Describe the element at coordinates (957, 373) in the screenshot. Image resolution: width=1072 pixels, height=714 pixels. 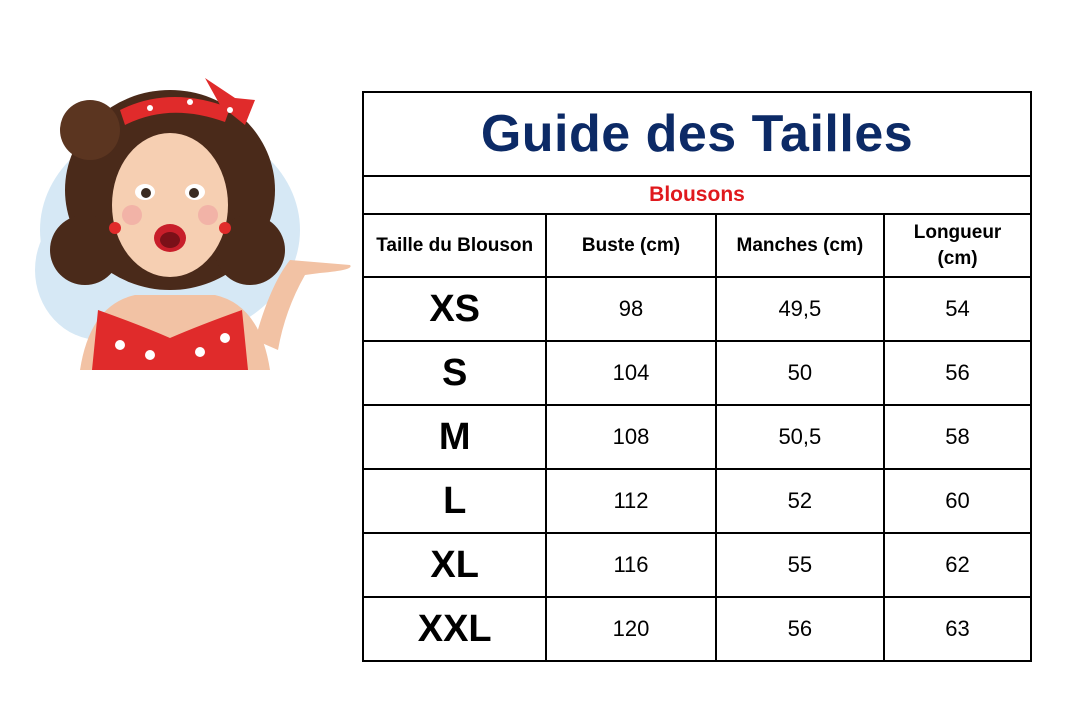
I see `longueur-cell: 56` at that location.